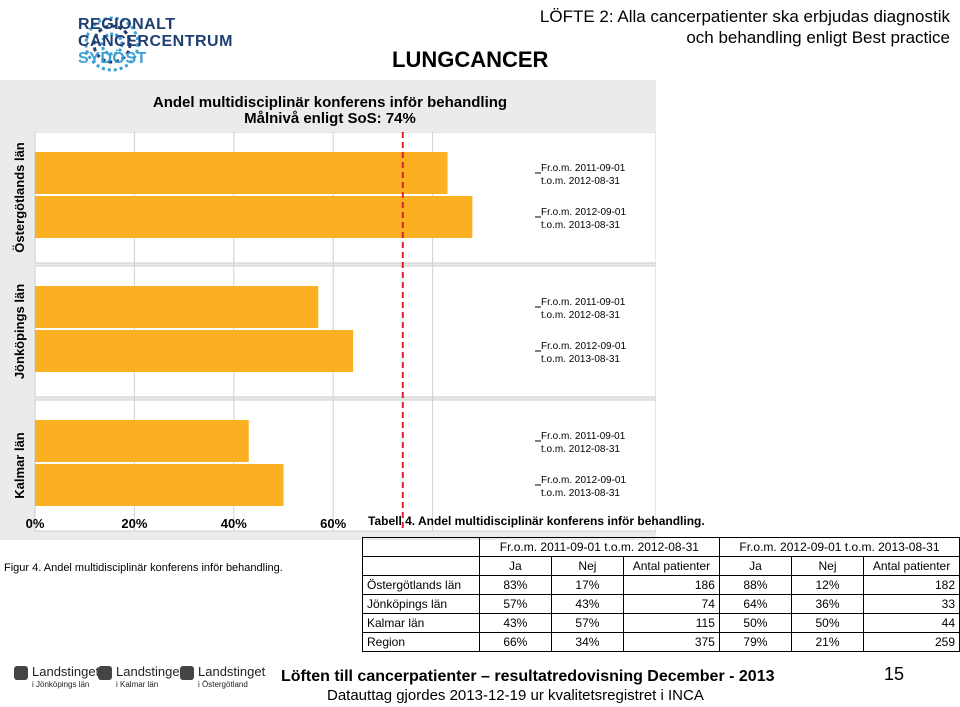 The height and width of the screenshot is (707, 960). Describe the element at coordinates (755, 566) in the screenshot. I see `col-ja-2: Ja` at that location.